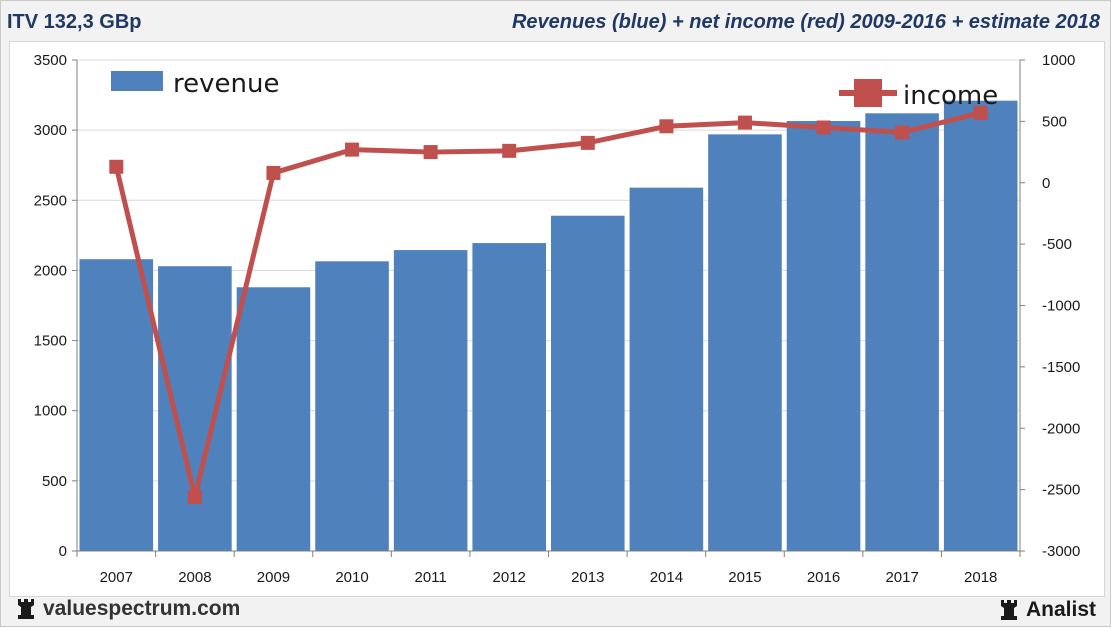 The height and width of the screenshot is (628, 1111). Describe the element at coordinates (116, 577) in the screenshot. I see `x-tick-label: 2007` at that location.